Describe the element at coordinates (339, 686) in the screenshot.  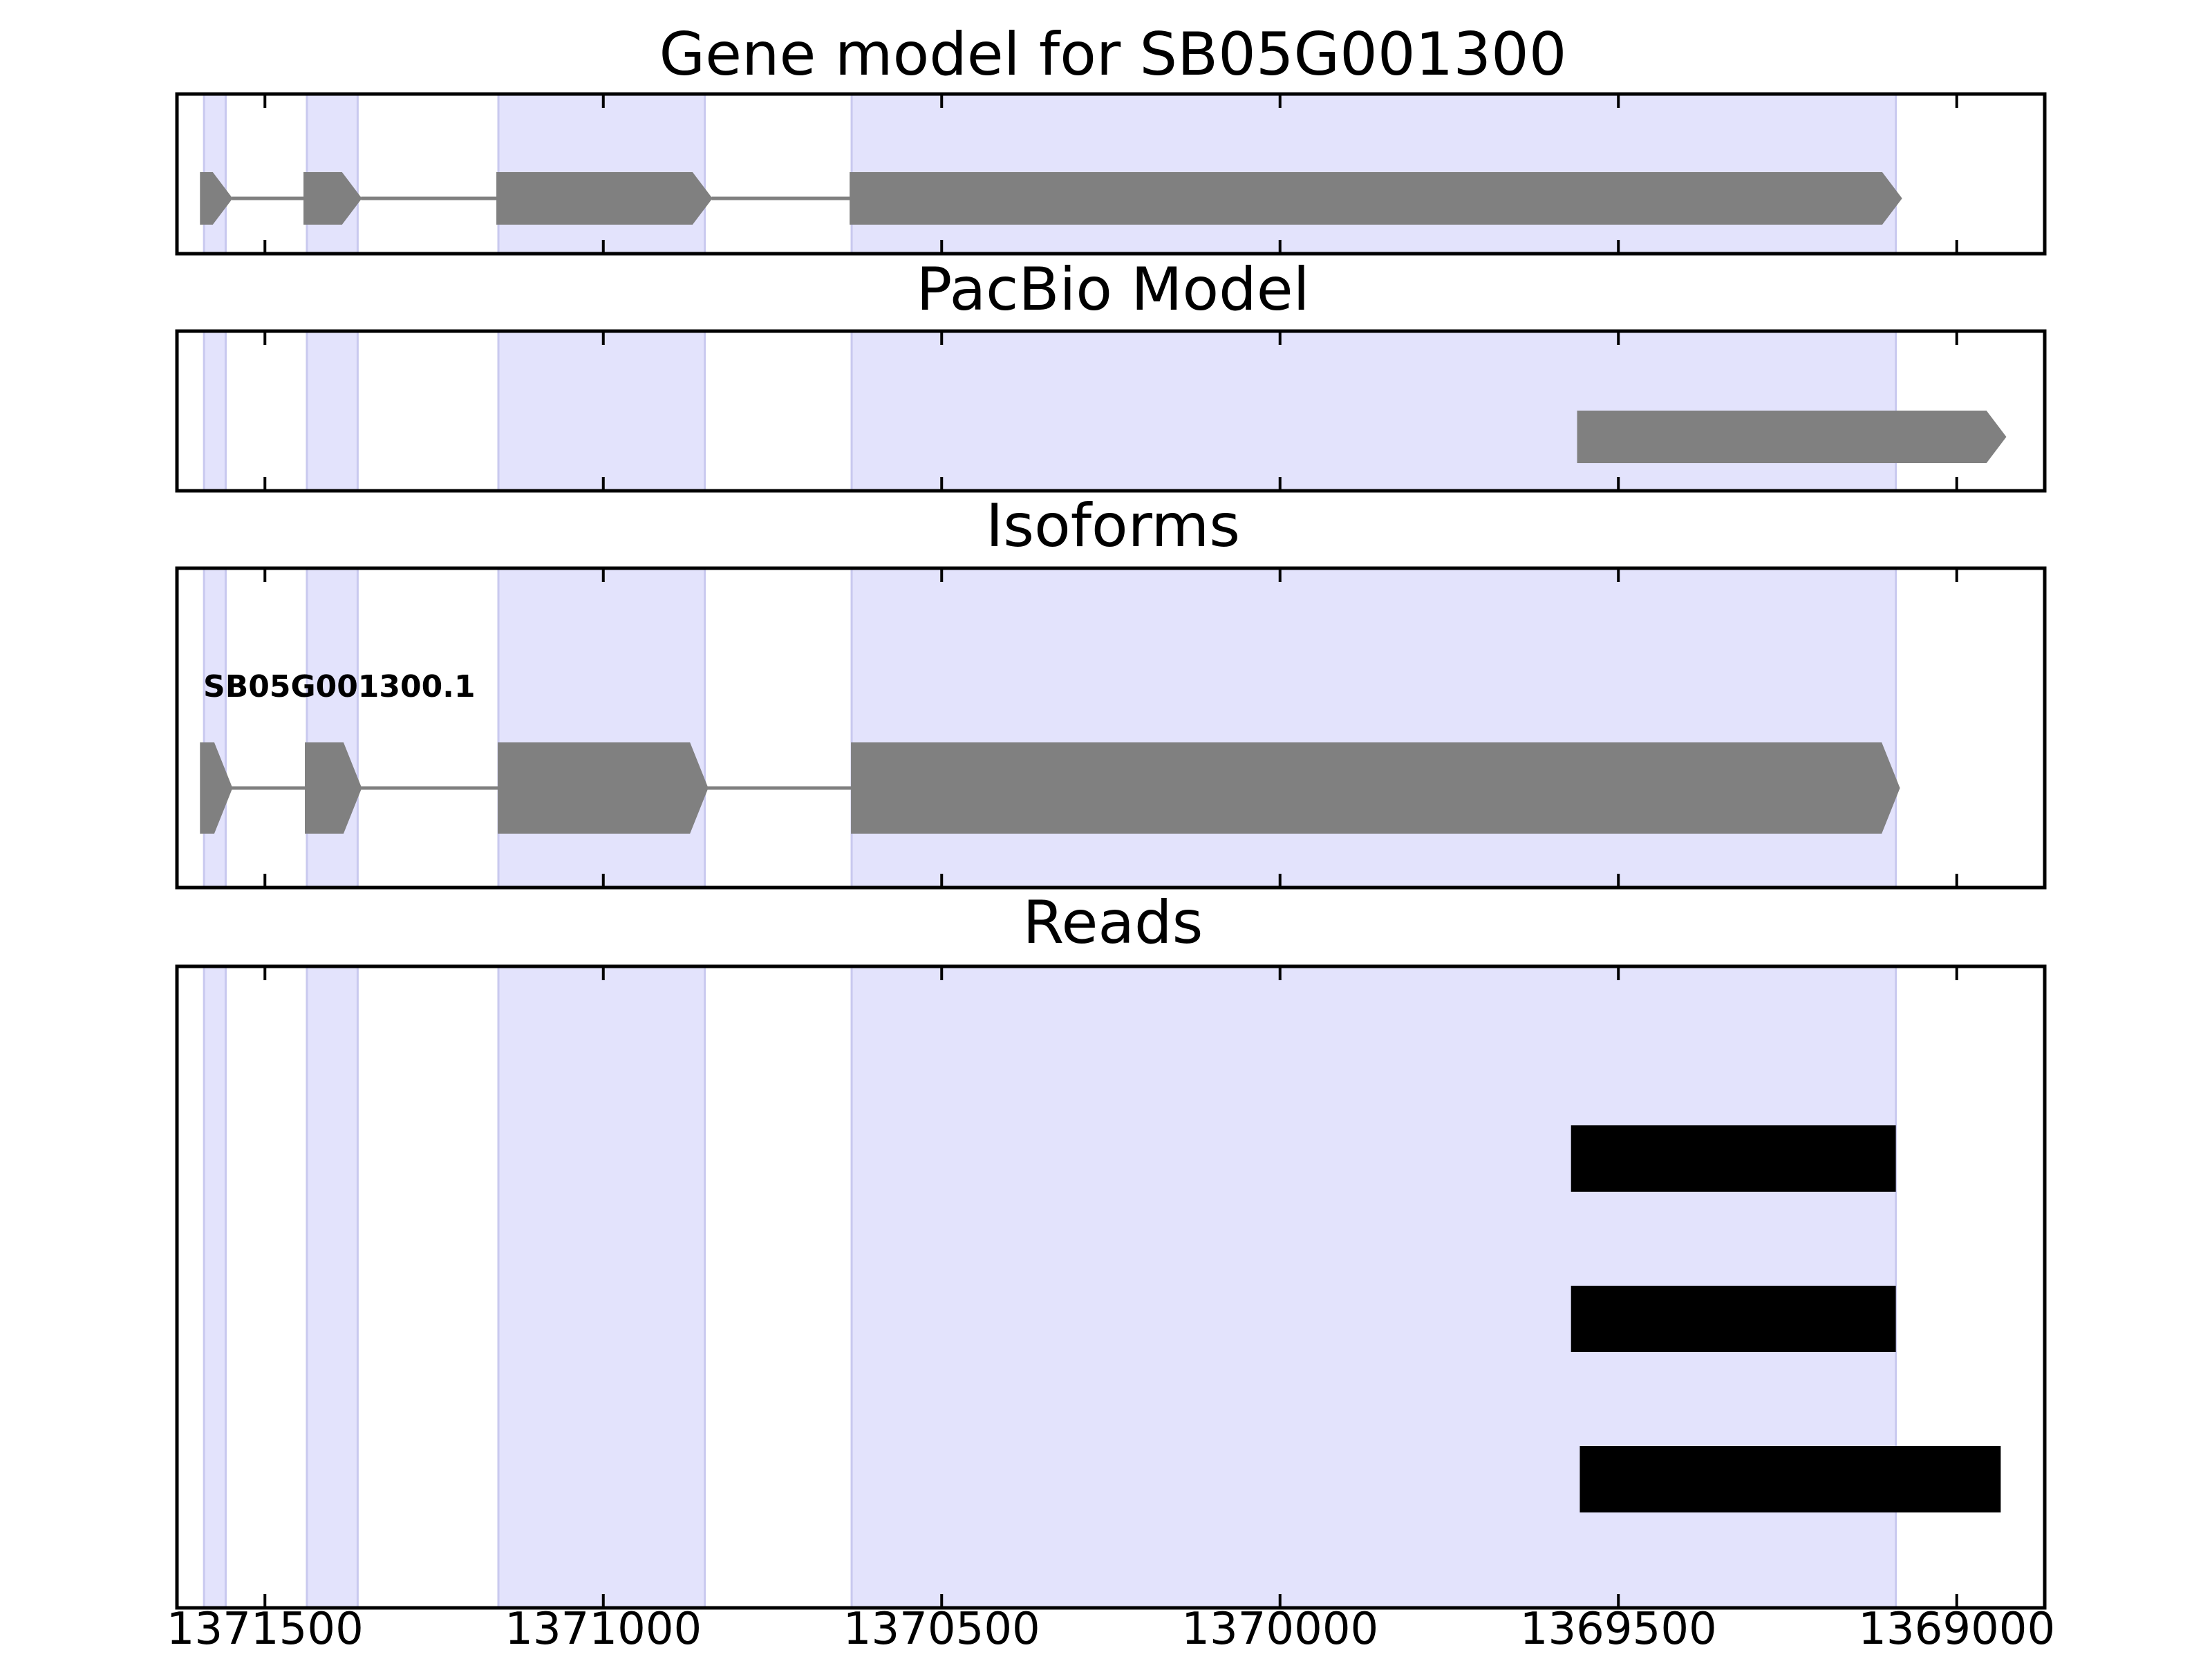
I see `isoform-label: SB05G001300.1` at that location.